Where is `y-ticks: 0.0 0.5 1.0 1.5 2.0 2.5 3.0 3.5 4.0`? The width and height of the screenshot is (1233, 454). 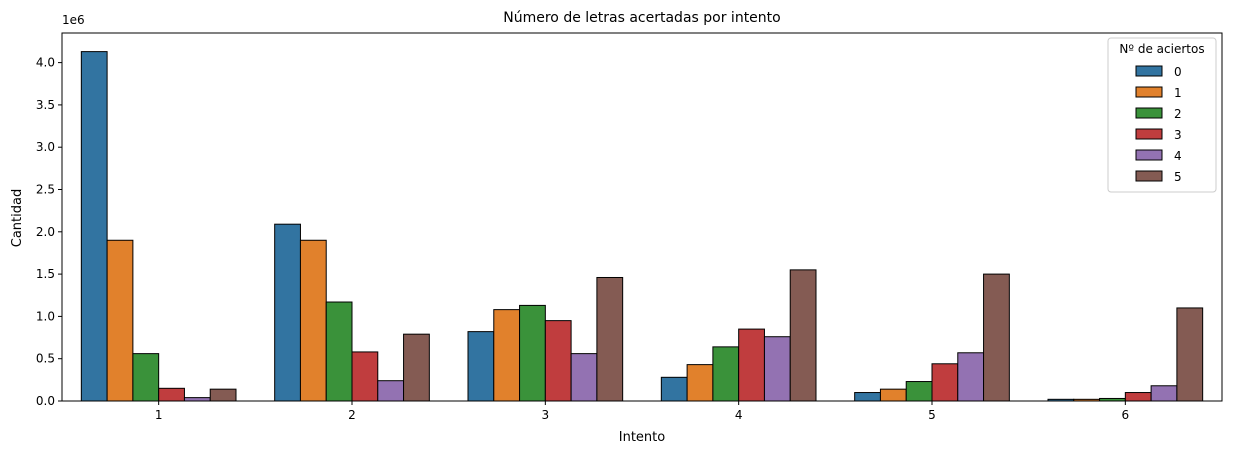 y-ticks: 0.0 0.5 1.0 1.5 2.0 2.5 3.0 3.5 4.0 is located at coordinates (49, 232).